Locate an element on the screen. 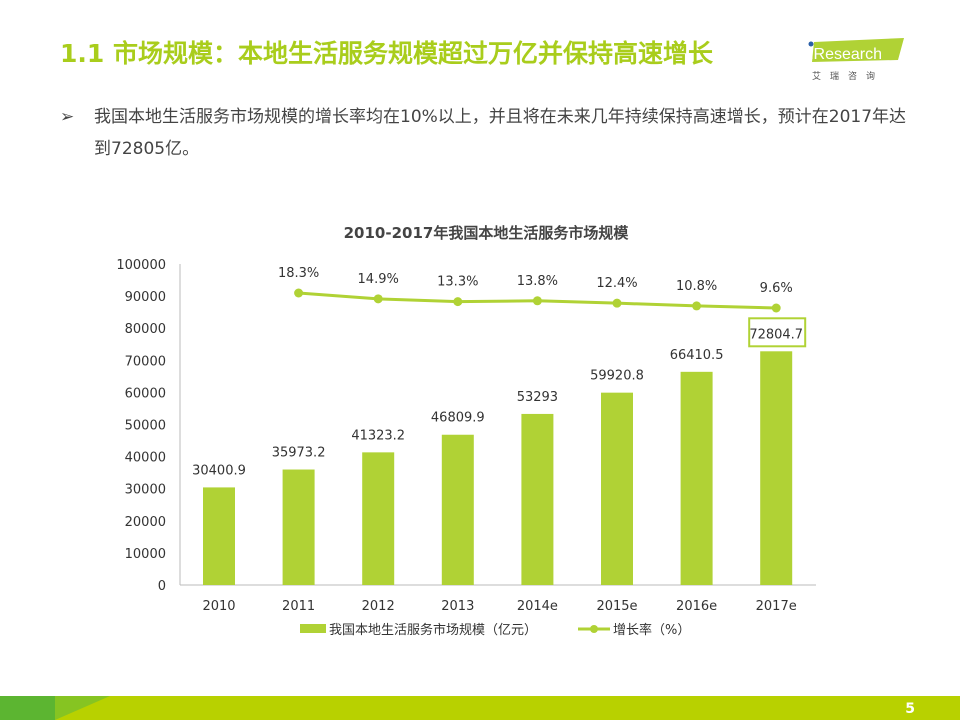 The height and width of the screenshot is (720, 960). bar-data-label: 72804.7 is located at coordinates (776, 334).